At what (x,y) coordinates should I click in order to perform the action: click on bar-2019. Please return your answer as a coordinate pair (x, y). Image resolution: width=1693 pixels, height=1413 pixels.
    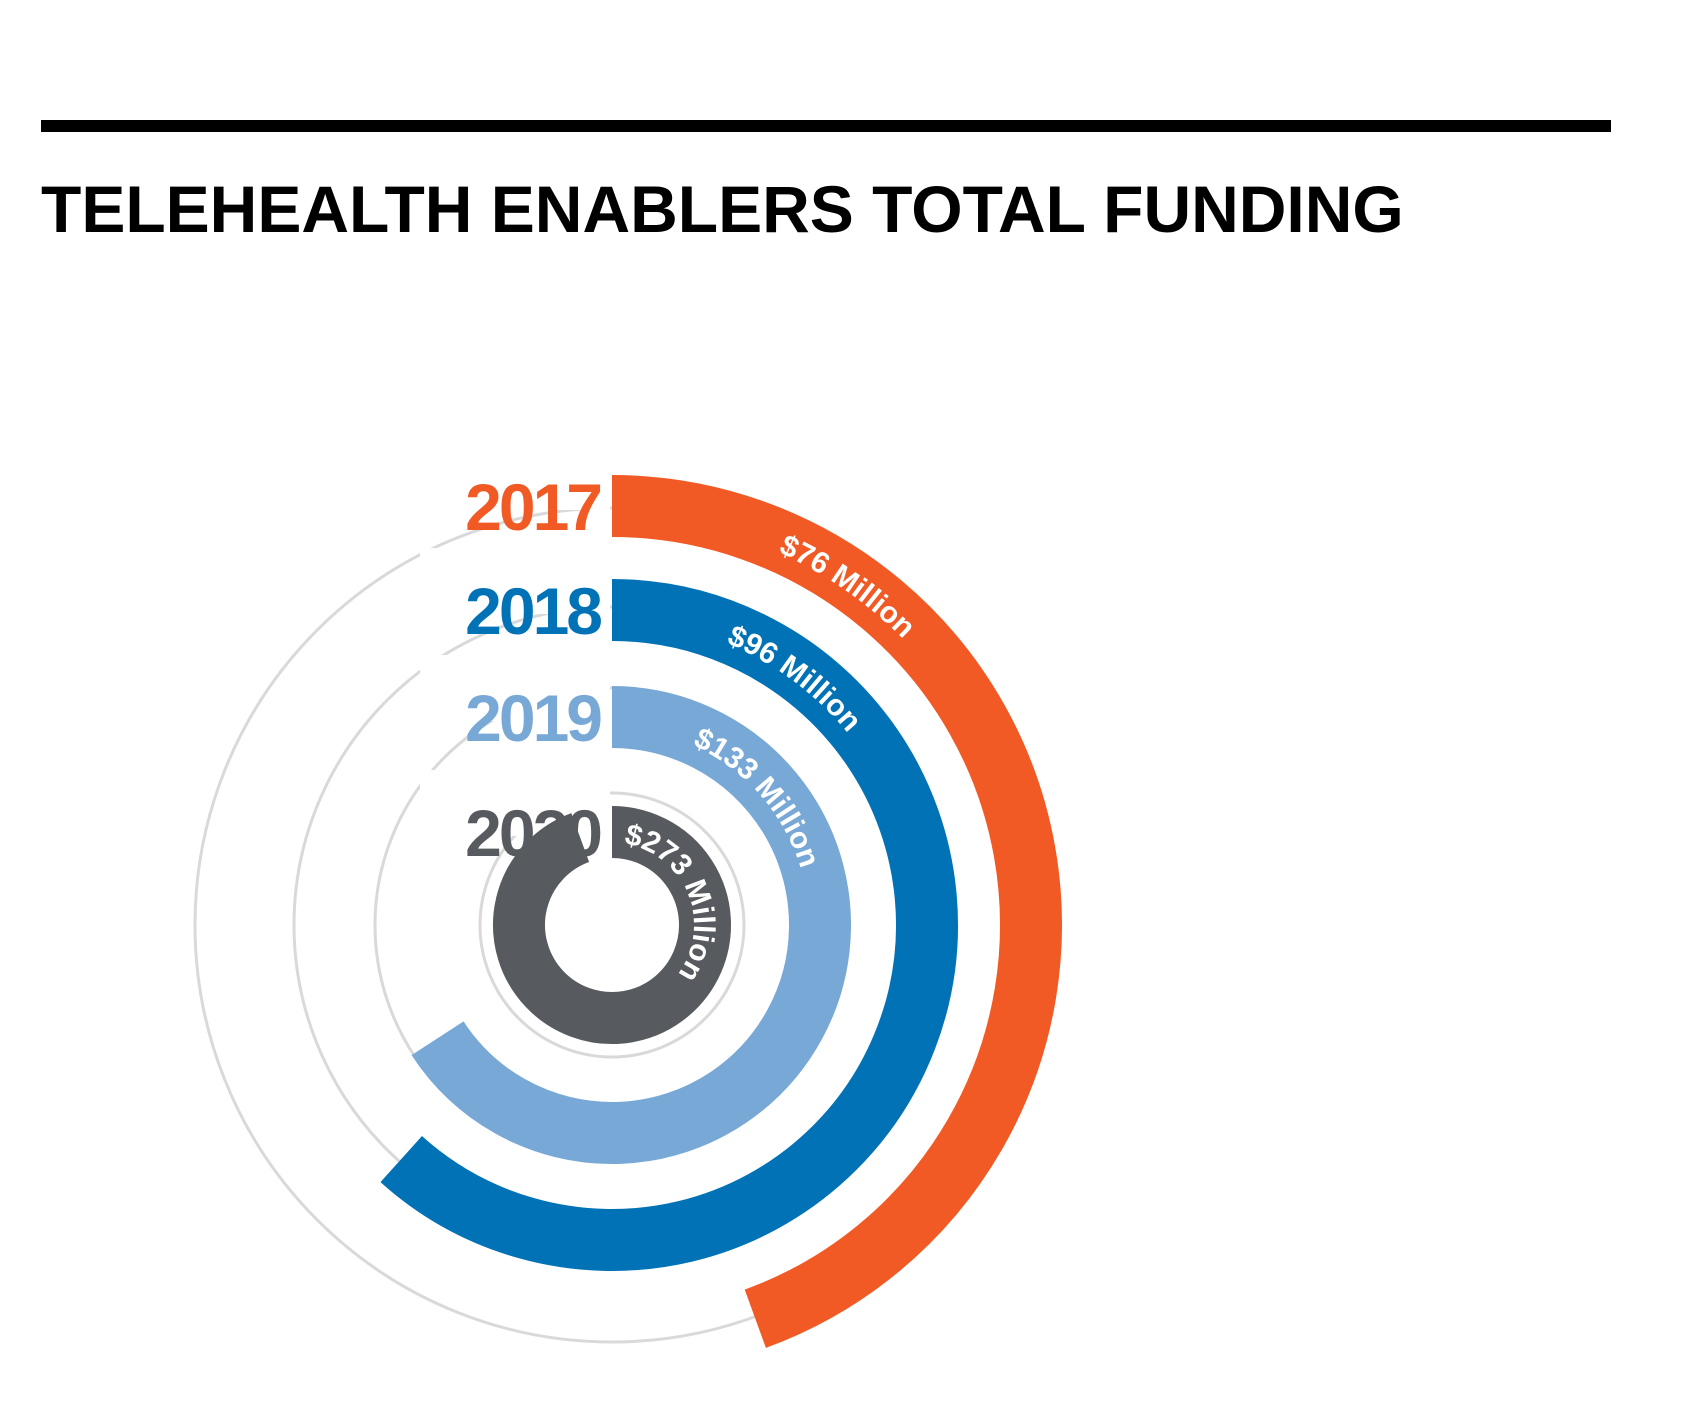
    Looking at the image, I should click on (631, 925).